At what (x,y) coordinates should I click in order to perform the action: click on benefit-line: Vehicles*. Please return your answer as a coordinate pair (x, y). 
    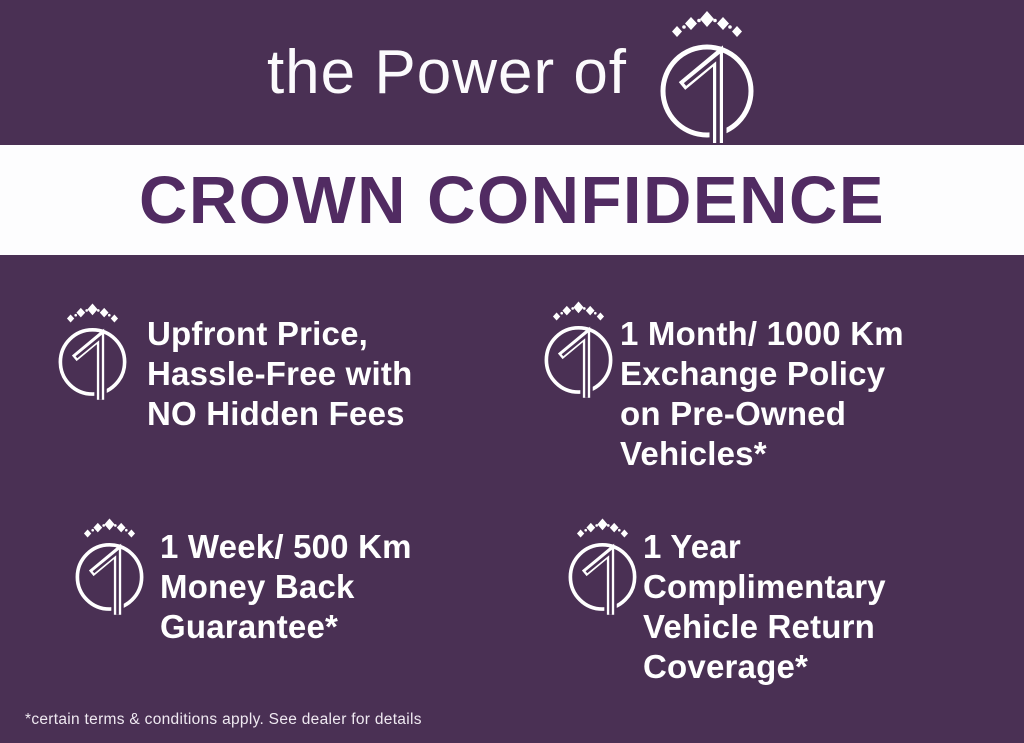
    Looking at the image, I should click on (693, 453).